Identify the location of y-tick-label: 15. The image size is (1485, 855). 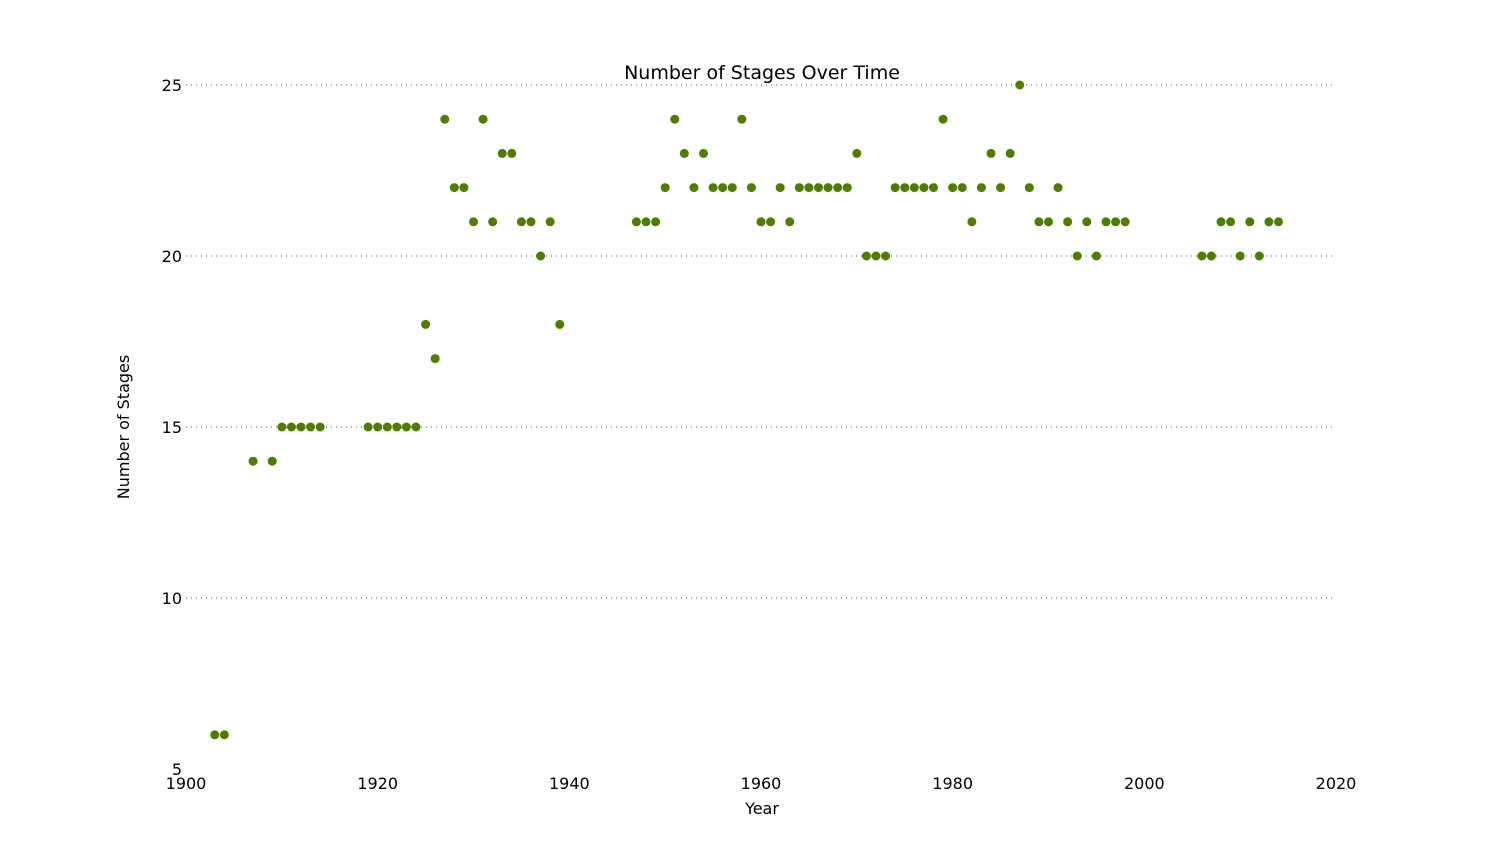
(172, 427).